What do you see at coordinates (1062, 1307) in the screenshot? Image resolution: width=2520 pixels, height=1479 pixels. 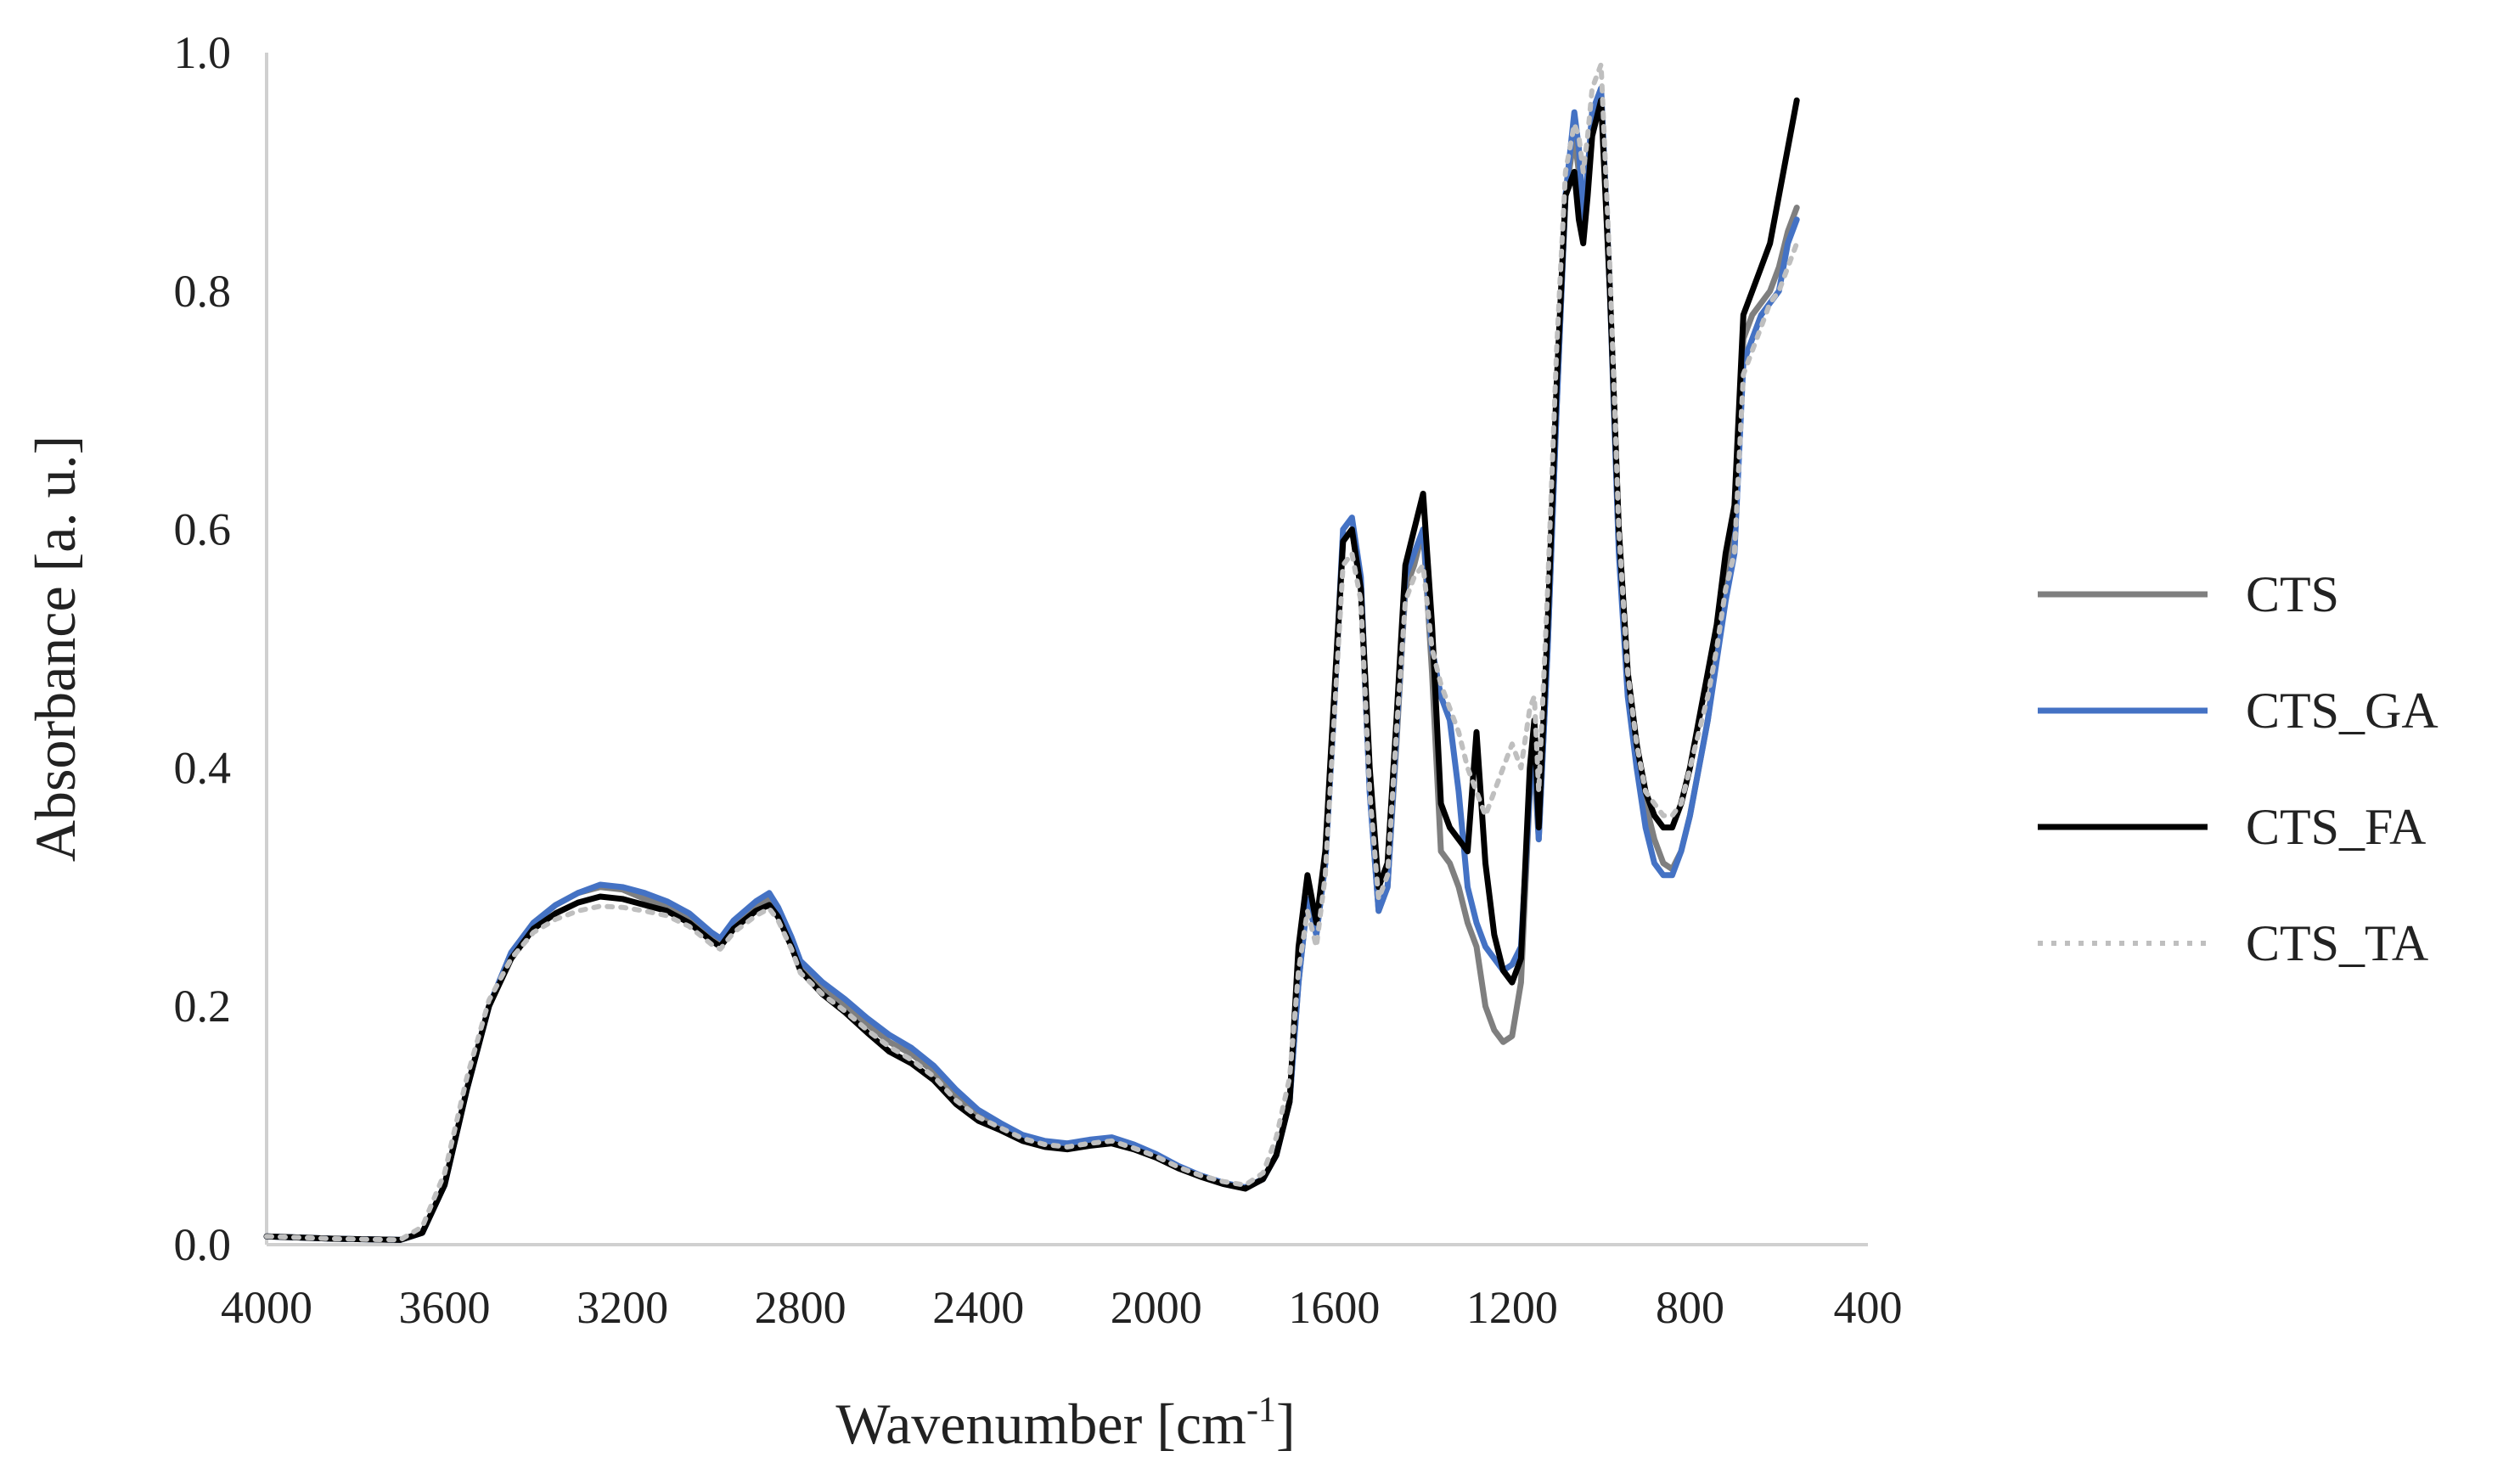 I see `x-tick-labels: 4000 3600 3200 2800 2400 2000 1600 1200 800 400` at bounding box center [1062, 1307].